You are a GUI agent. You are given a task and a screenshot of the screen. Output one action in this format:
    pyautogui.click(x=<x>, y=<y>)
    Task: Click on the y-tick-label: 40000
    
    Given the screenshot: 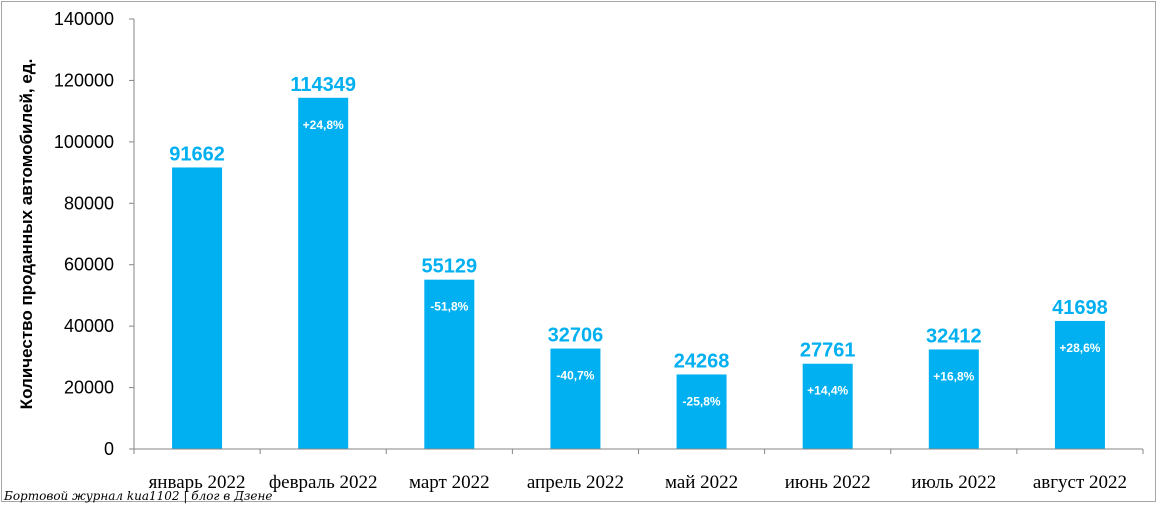 What is the action you would take?
    pyautogui.click(x=89, y=326)
    